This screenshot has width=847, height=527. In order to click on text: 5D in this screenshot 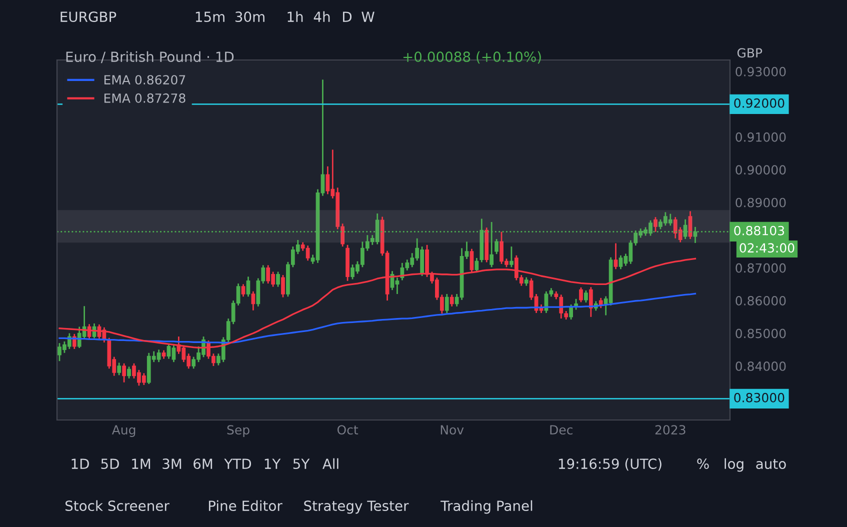, I will do `click(110, 464)`.